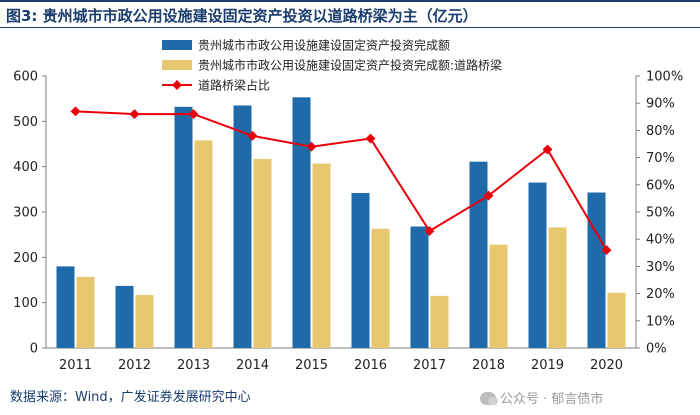  What do you see at coordinates (660, 185) in the screenshot?
I see `right-axis-tick-label: 60%` at bounding box center [660, 185].